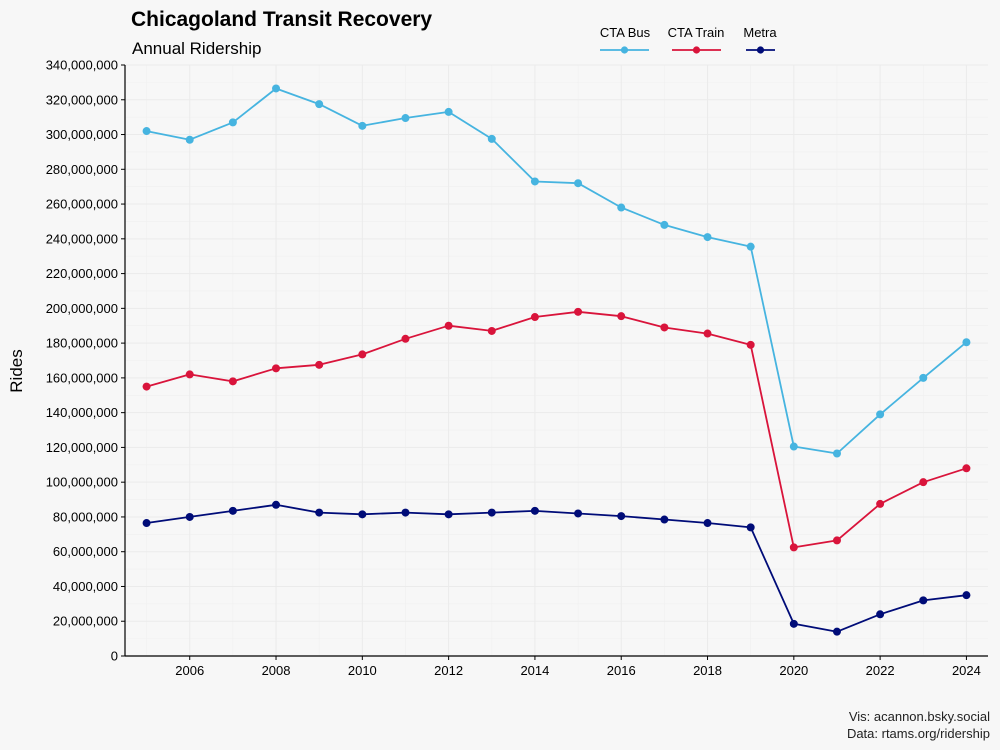  Describe the element at coordinates (621, 670) in the screenshot. I see `x-tick-label: 2016` at that location.